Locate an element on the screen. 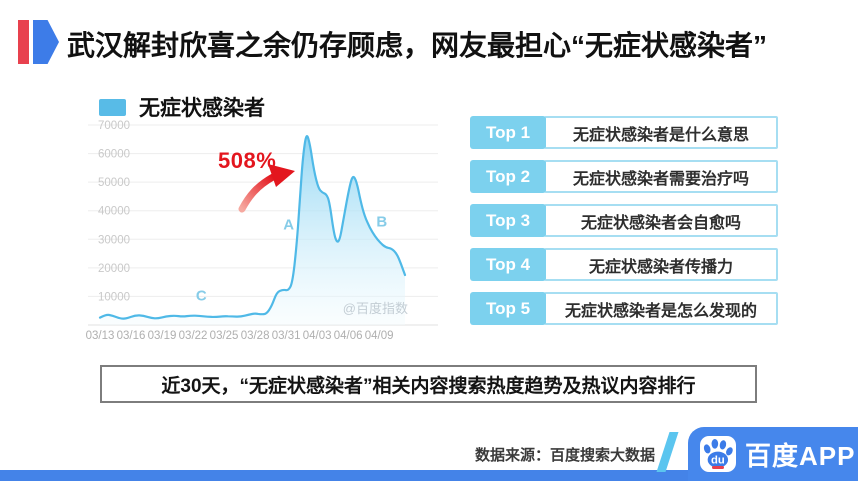  chart-legend: 无症状感染者 is located at coordinates (182, 107).